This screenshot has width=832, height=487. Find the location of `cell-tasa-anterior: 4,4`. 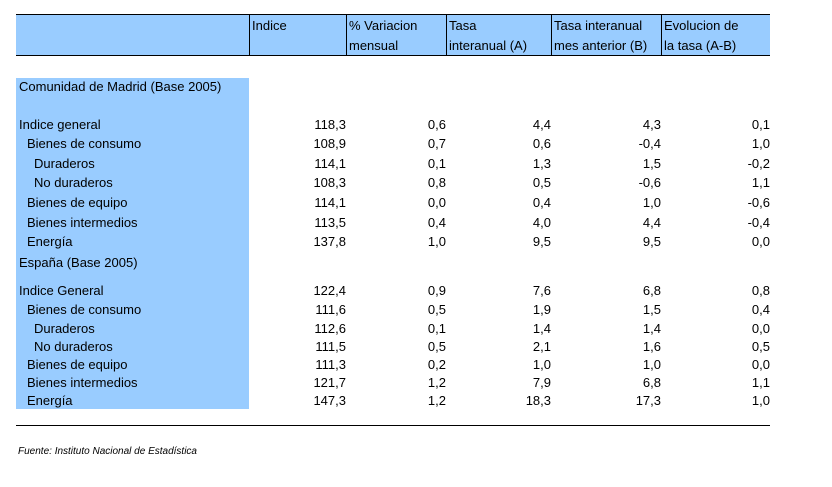

cell-tasa-anterior: 4,4 is located at coordinates (651, 222).